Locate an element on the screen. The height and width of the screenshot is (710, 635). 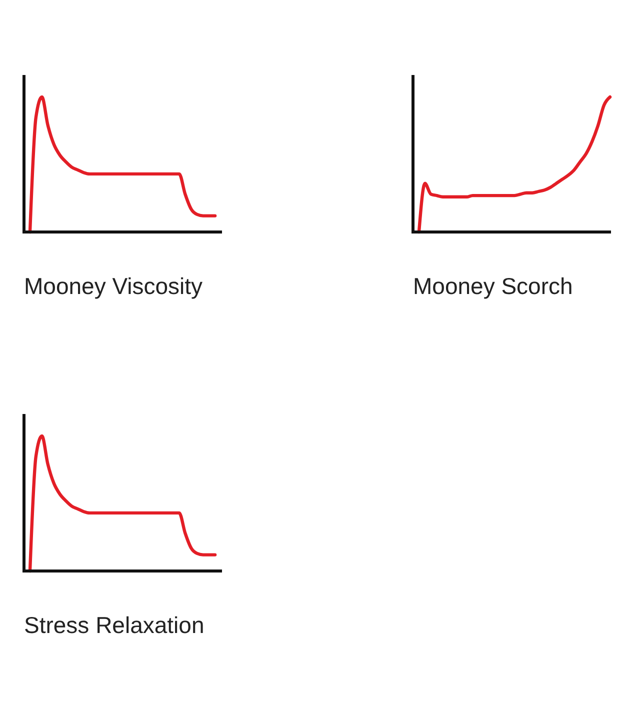
text: Mooney Viscosity is located at coordinates (114, 286).